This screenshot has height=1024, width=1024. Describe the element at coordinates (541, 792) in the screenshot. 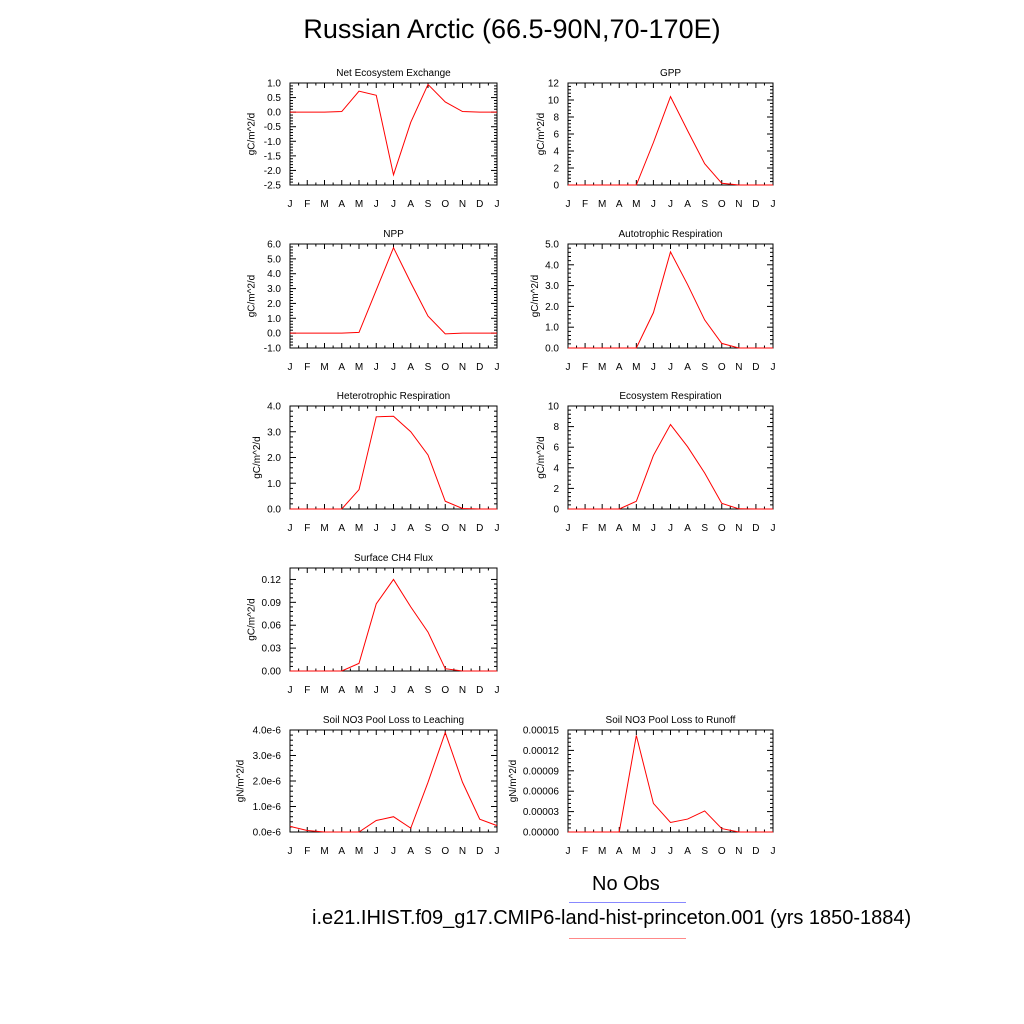

I see `y-tick-label: 0.00006` at that location.